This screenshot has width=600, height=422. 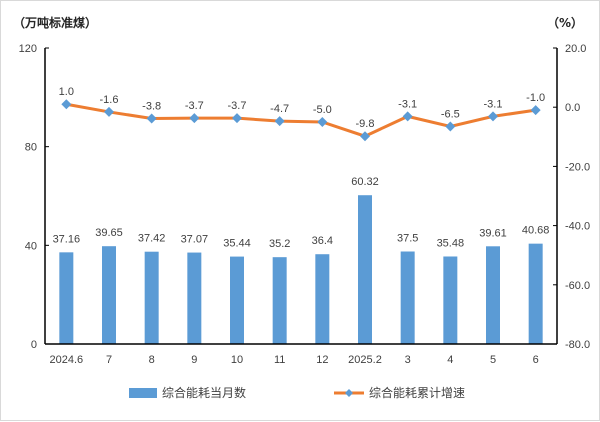 What do you see at coordinates (365, 182) in the screenshot?
I see `bar-value-label: 60.32` at bounding box center [365, 182].